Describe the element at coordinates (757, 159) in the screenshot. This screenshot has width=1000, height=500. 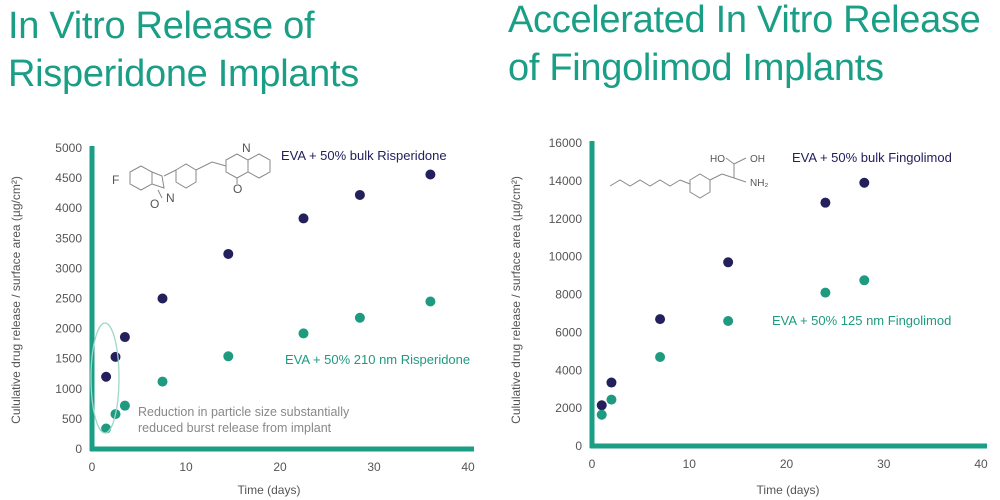
I see `molecule-group-oh: OH` at that location.